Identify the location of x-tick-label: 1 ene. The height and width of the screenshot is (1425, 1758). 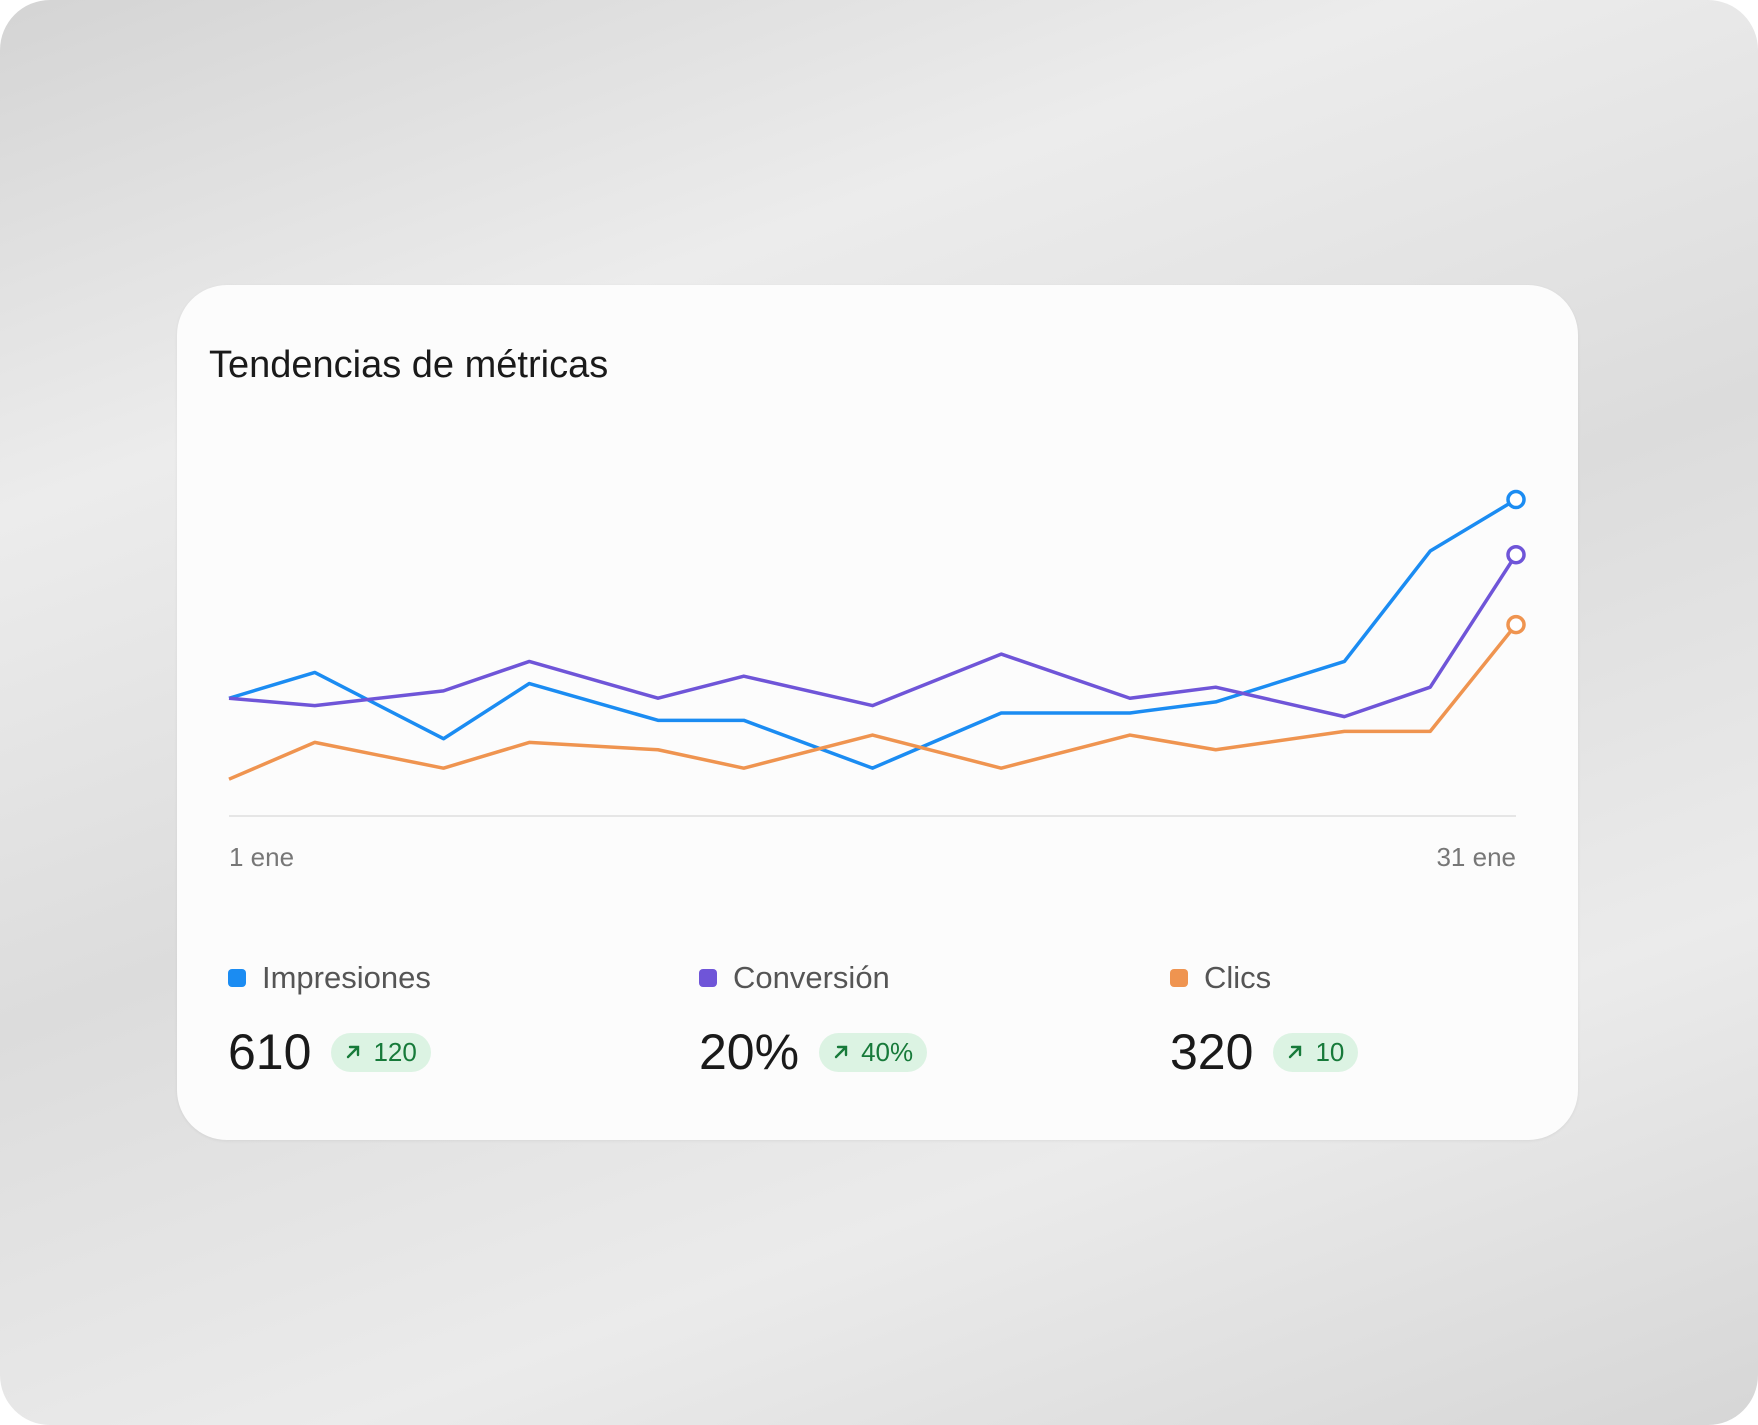
(261, 857).